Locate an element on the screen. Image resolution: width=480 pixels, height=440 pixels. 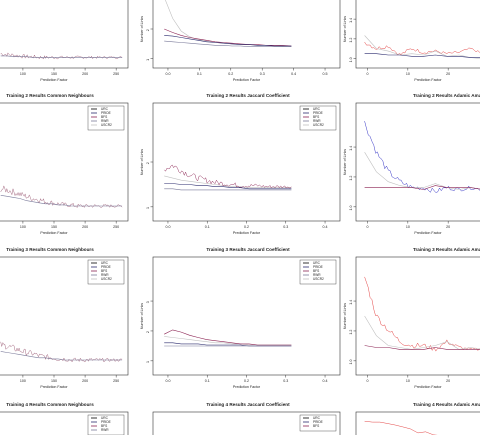
panel-5-series-2-line is located at coordinates (228, 176).